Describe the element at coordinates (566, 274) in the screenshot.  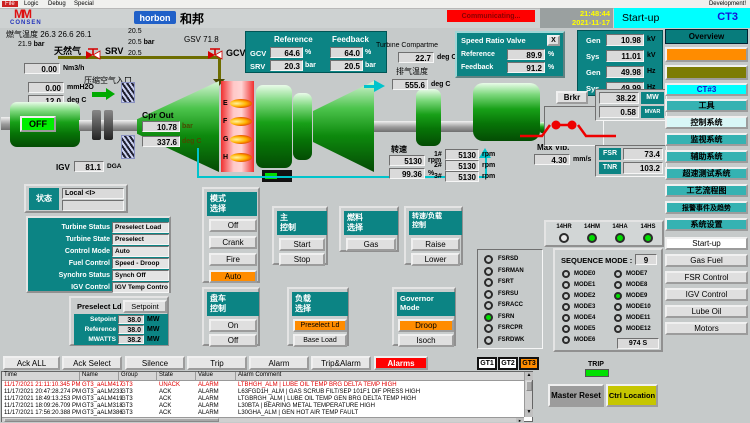
I see `mode0-indicator` at that location.